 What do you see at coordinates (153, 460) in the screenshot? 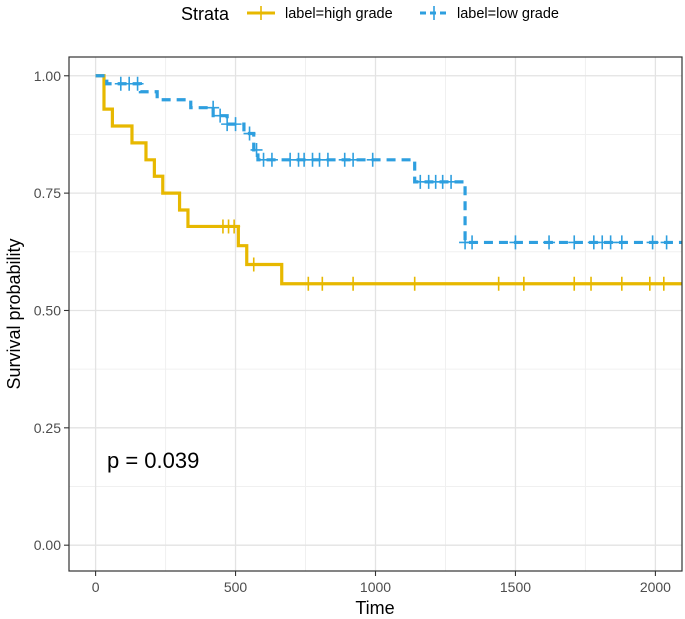
I see `p-value-annotation: p = 0.039` at bounding box center [153, 460].